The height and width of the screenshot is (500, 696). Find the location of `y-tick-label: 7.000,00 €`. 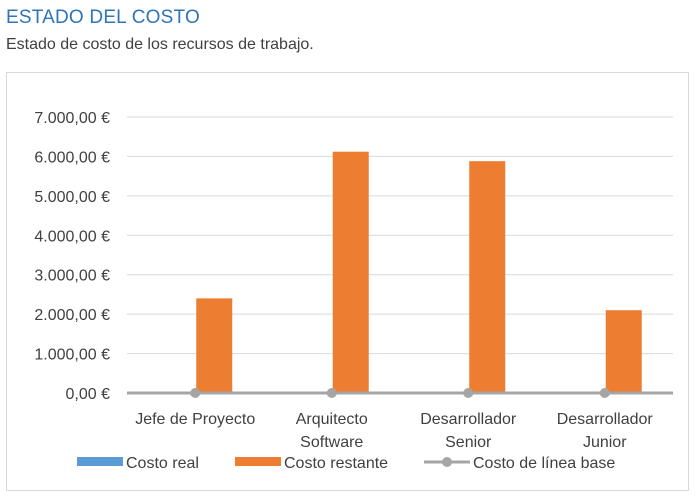

y-tick-label: 7.000,00 € is located at coordinates (72, 118).